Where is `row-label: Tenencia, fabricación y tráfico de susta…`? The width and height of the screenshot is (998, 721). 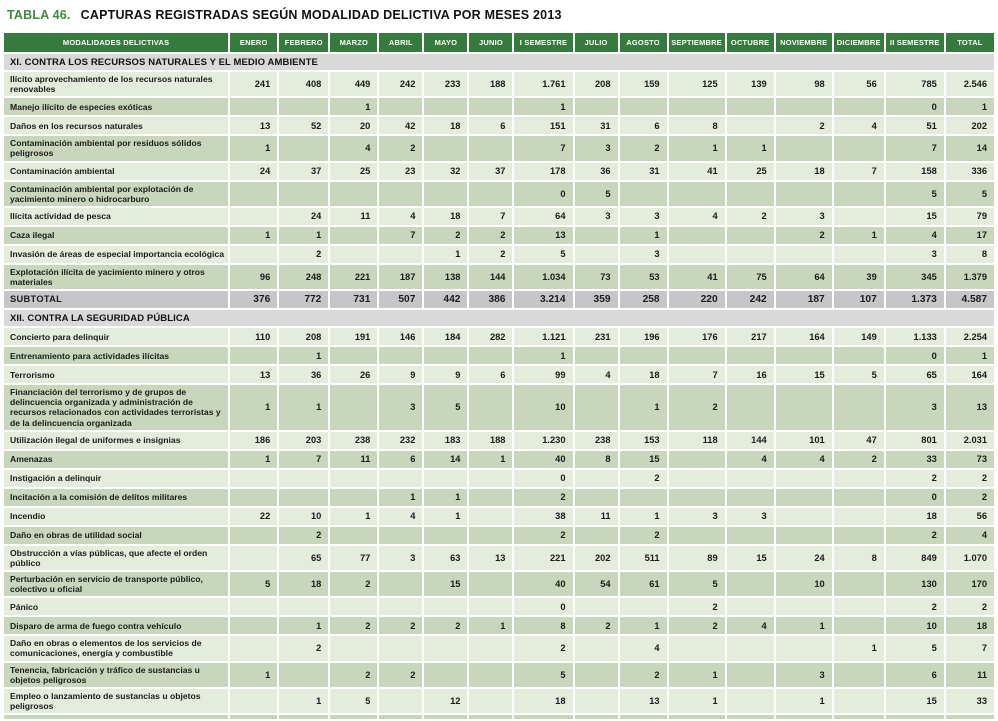
row-label: Tenencia, fabricación y tráfico de susta… is located at coordinates (116, 674).